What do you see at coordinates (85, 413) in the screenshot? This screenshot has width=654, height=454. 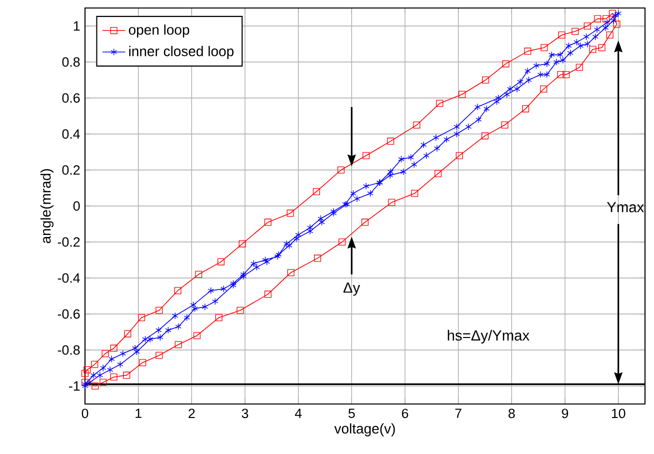 I see `x-tick-label: 0` at bounding box center [85, 413].